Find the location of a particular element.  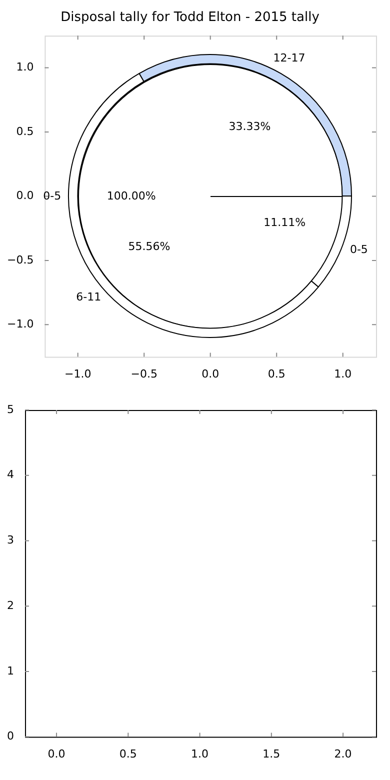

y-tick-label: 5 is located at coordinates (10, 409).